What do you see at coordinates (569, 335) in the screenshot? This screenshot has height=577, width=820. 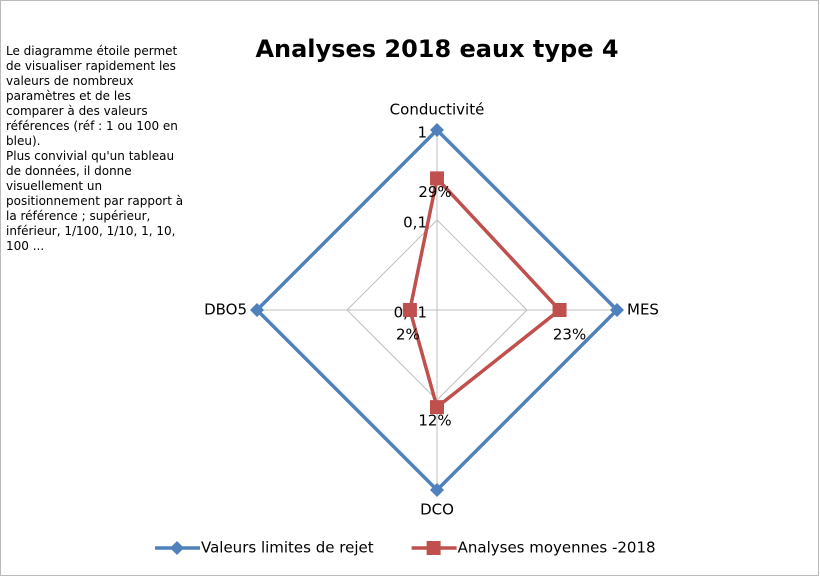 I see `value-label: 23%` at bounding box center [569, 335].